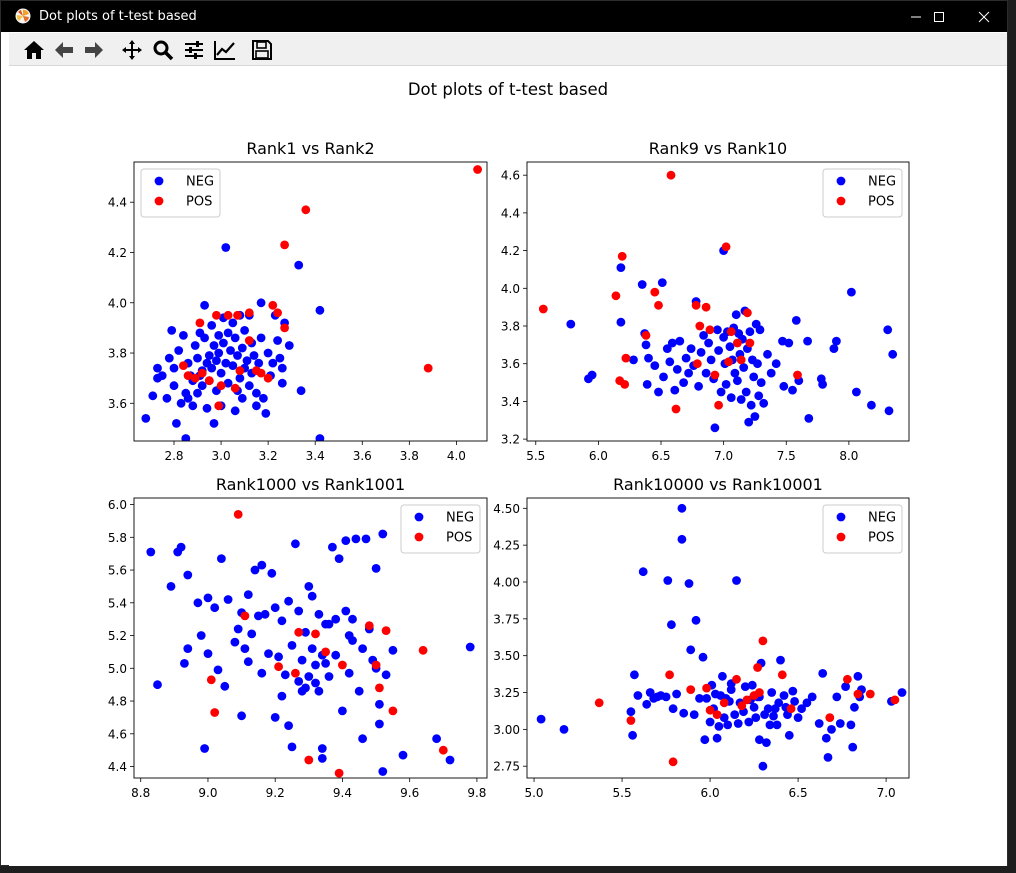  Describe the element at coordinates (916, 16) in the screenshot. I see `minimize-button` at that location.